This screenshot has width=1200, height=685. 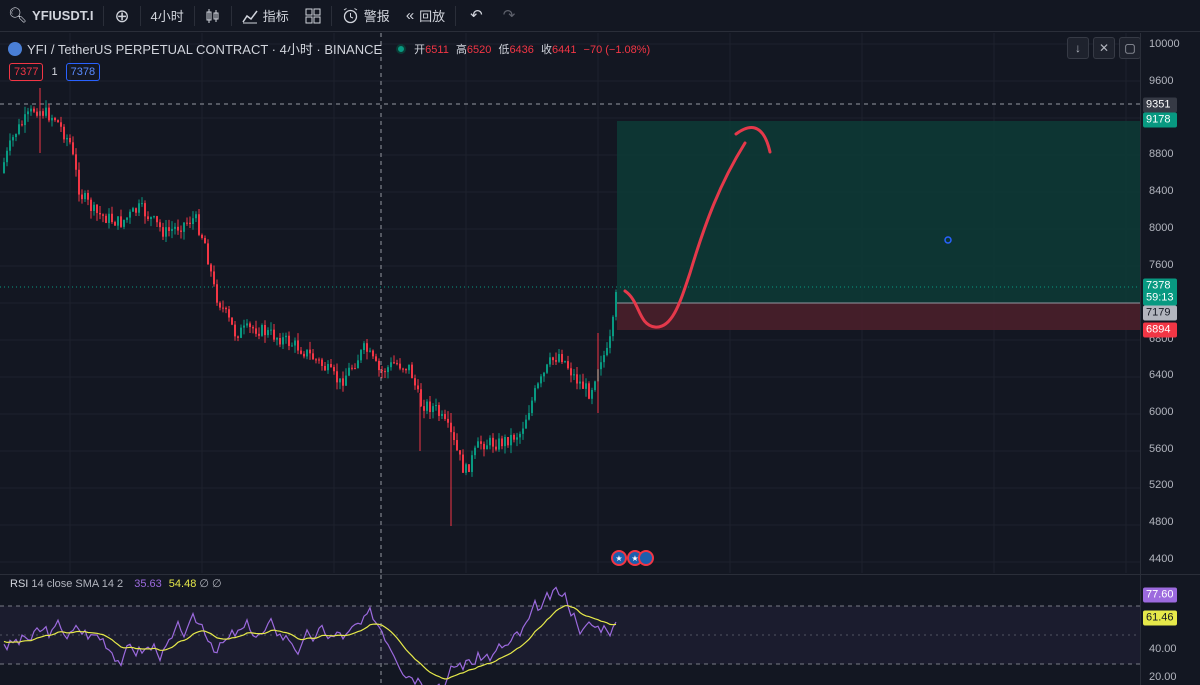 I want to click on quick-trade: 7377 1 7378, so click(x=55, y=72).